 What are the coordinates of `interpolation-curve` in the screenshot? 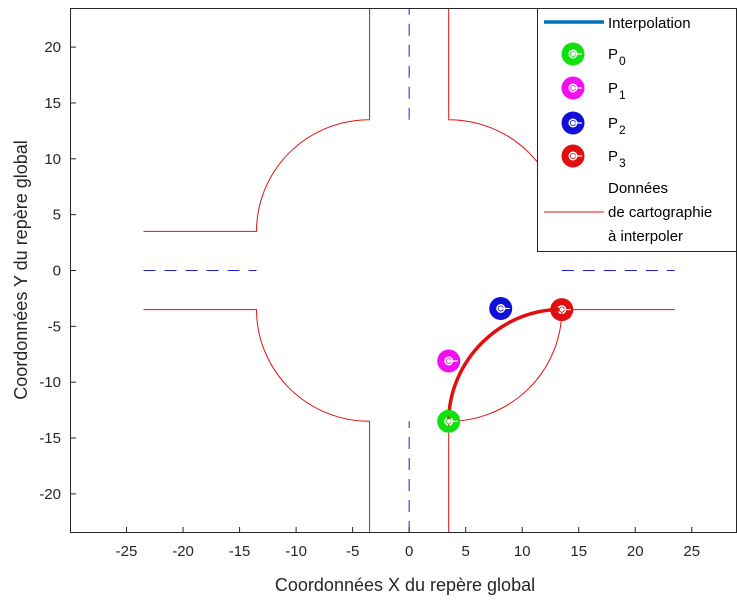 It's located at (504, 364).